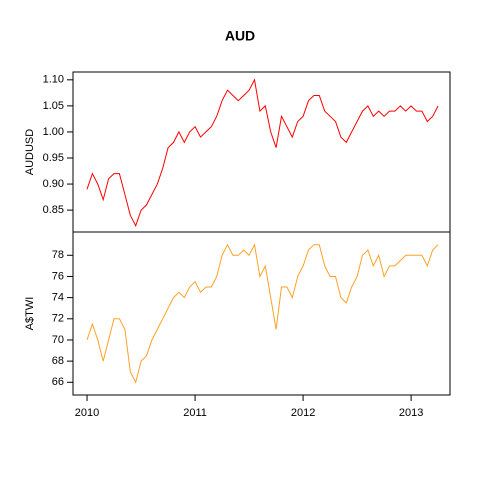 The image size is (480, 480). I want to click on y-axis-label: A$TWI, so click(30, 314).